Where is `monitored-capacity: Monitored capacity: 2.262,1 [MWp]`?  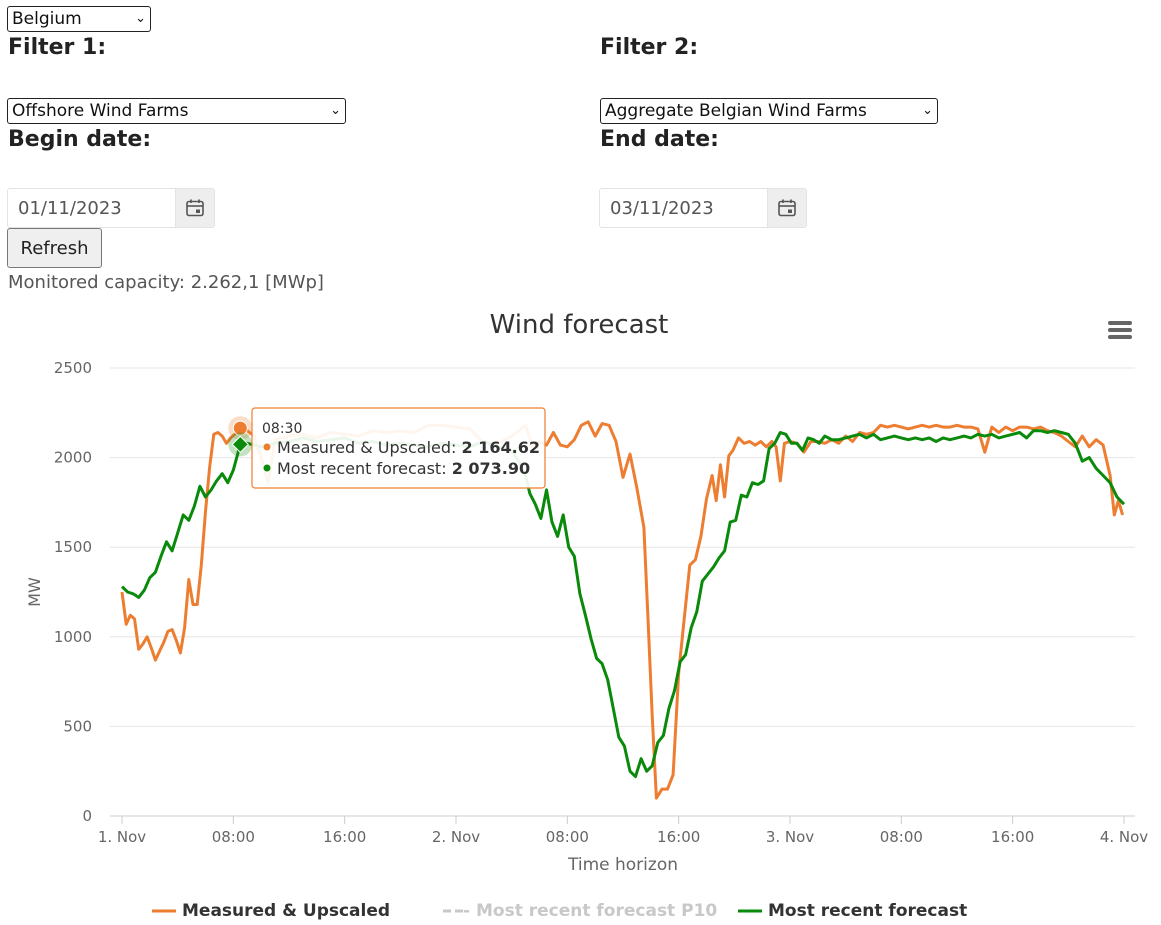
monitored-capacity: Monitored capacity: 2.262,1 [MWp] is located at coordinates (166, 282).